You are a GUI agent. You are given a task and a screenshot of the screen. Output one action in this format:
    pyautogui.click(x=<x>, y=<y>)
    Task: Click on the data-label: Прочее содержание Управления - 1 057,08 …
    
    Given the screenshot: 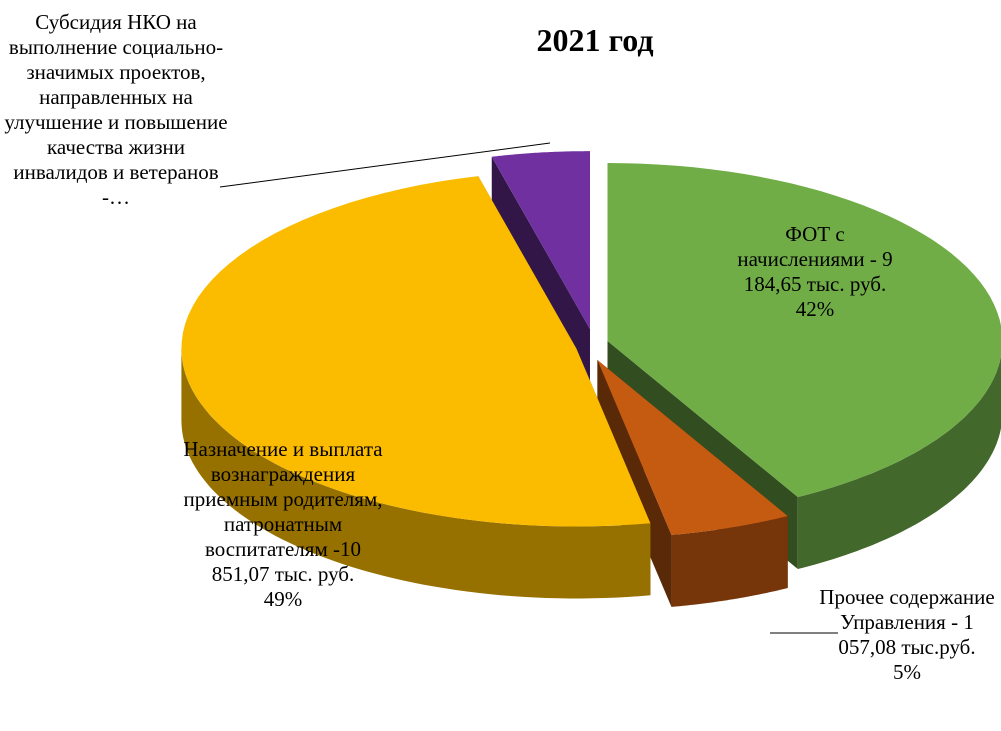 What is the action you would take?
    pyautogui.click(x=906, y=635)
    